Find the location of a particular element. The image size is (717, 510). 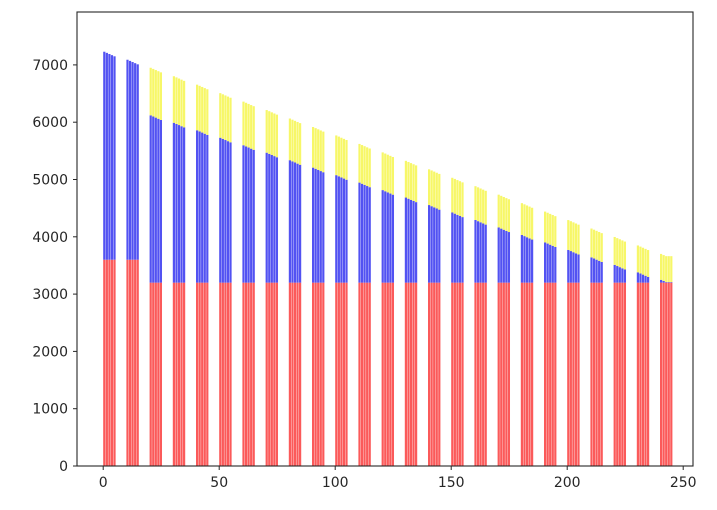

y-axis-tick-labels: 0 1000 2000 3000 4000 5000 6000 7000 is located at coordinates (50, 266).